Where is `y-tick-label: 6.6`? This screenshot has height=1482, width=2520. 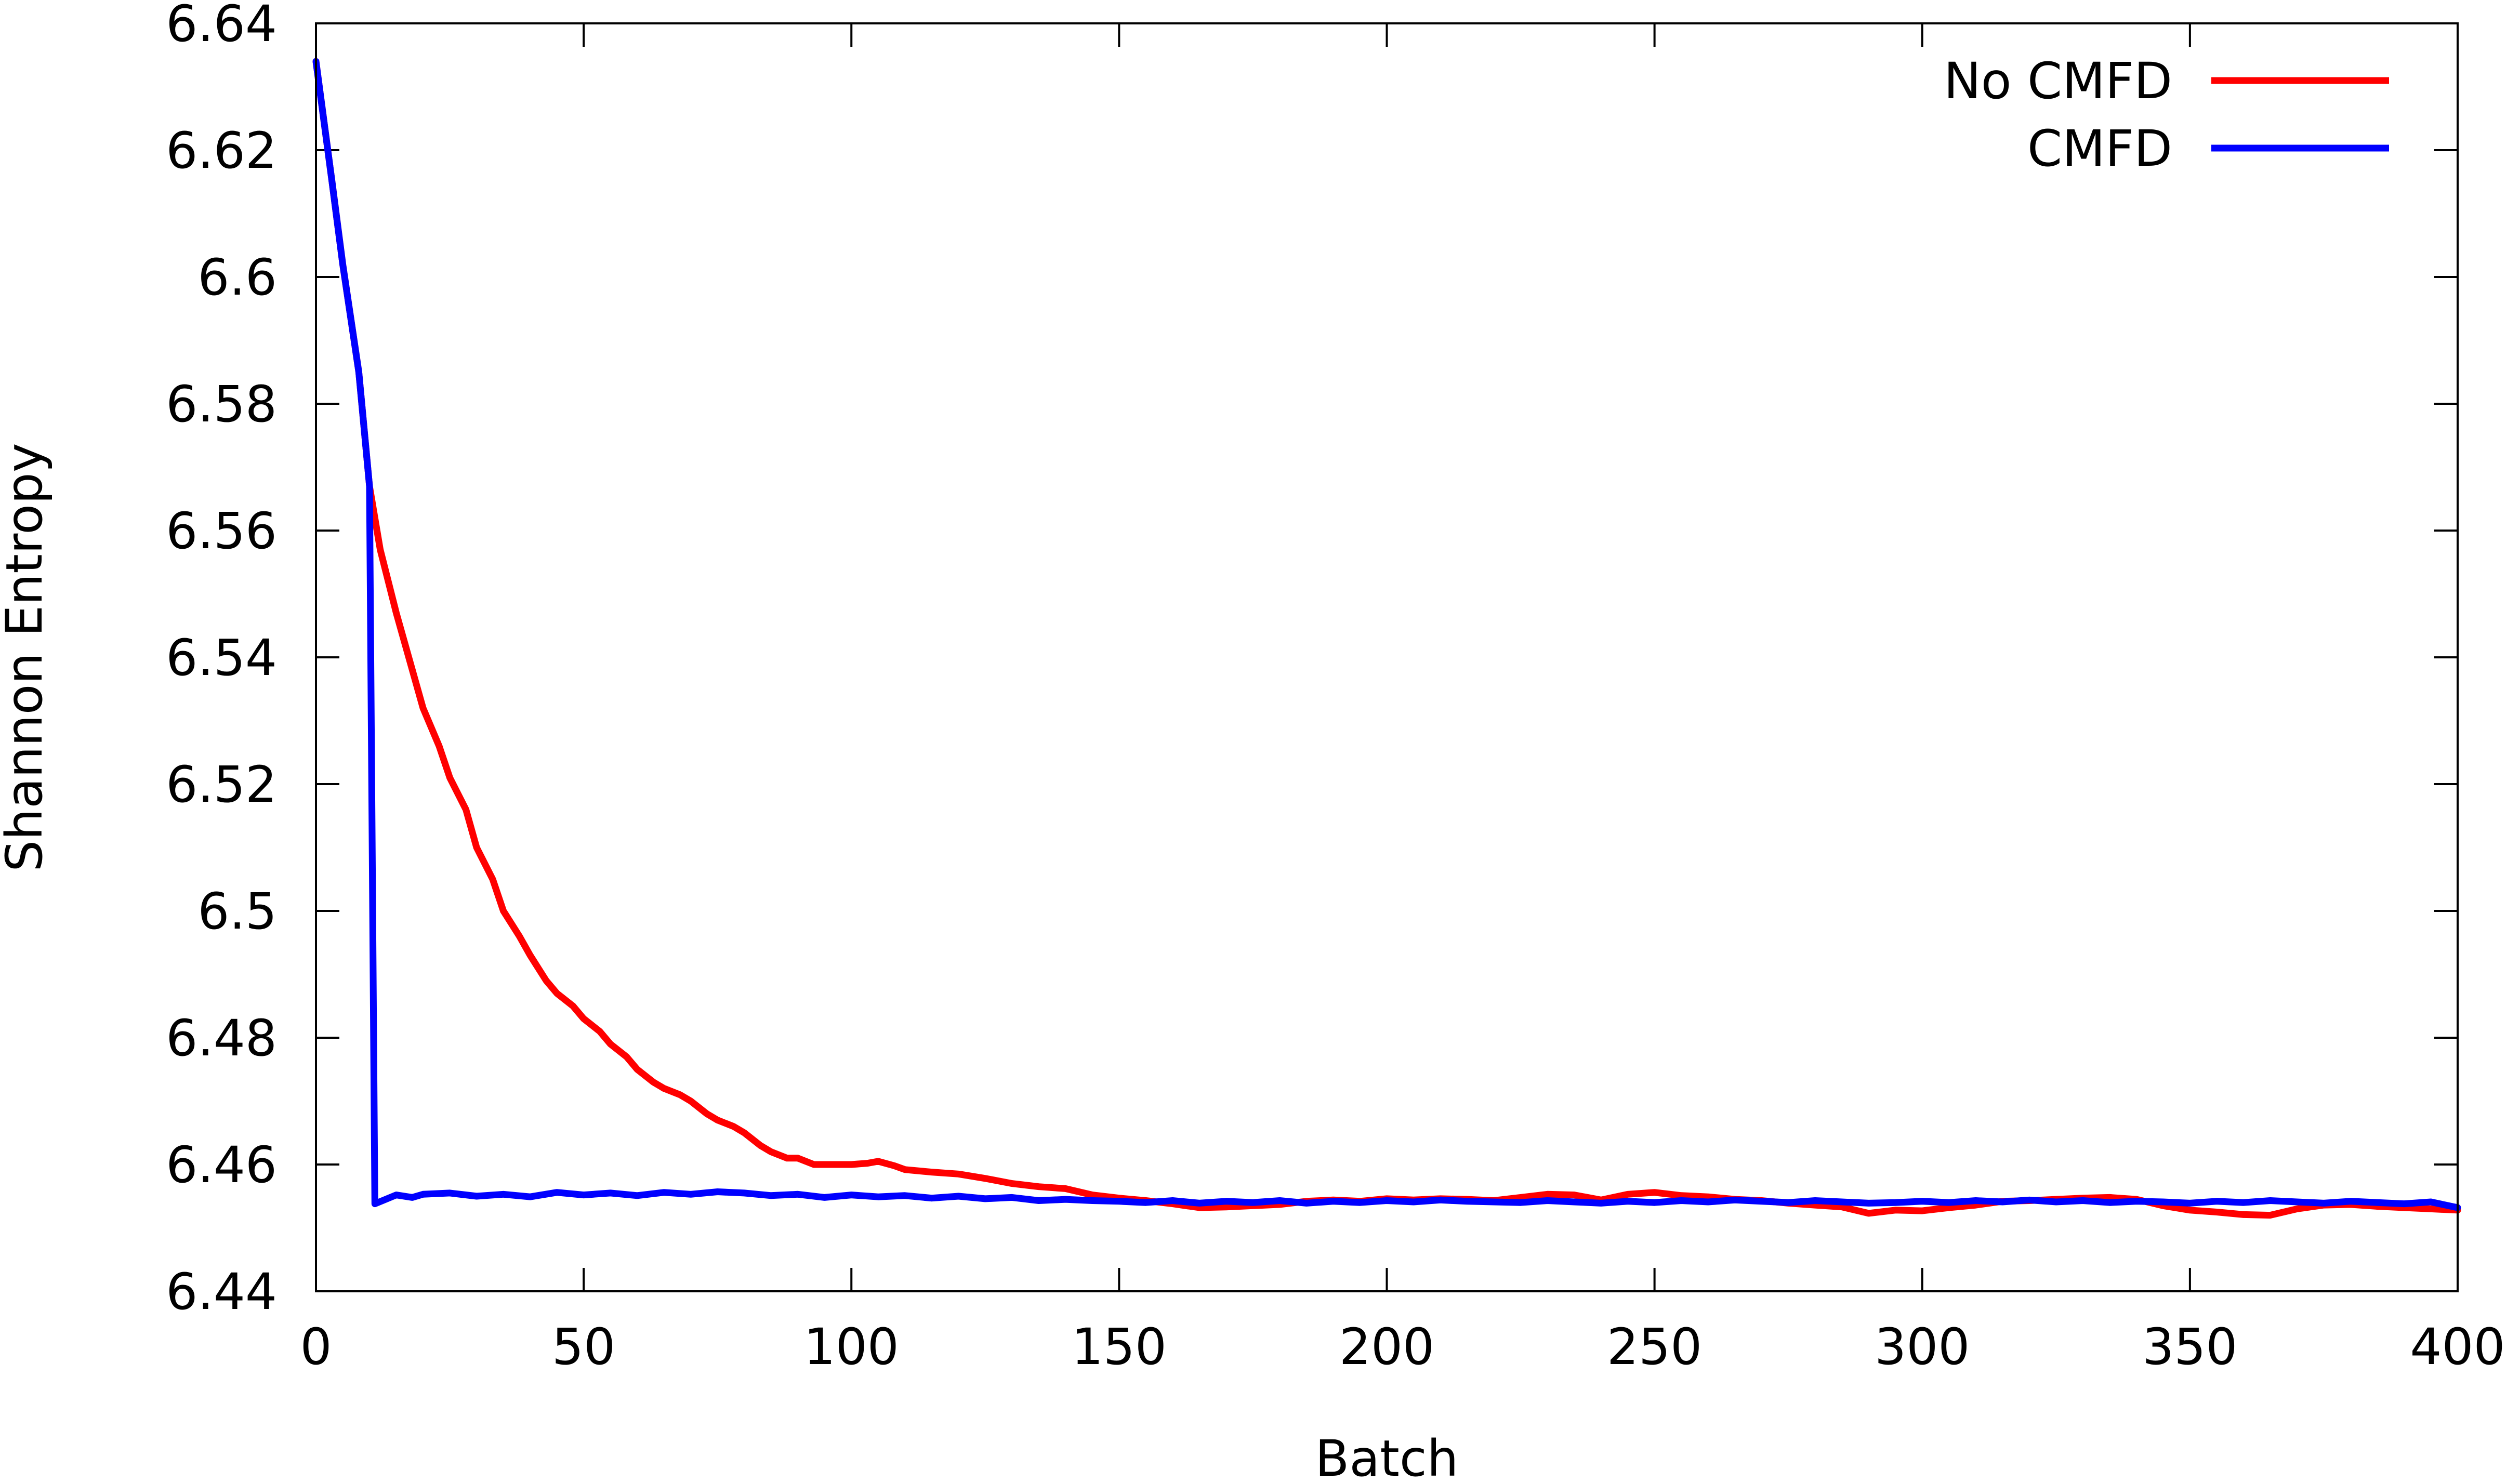 y-tick-label: 6.6 is located at coordinates (237, 278).